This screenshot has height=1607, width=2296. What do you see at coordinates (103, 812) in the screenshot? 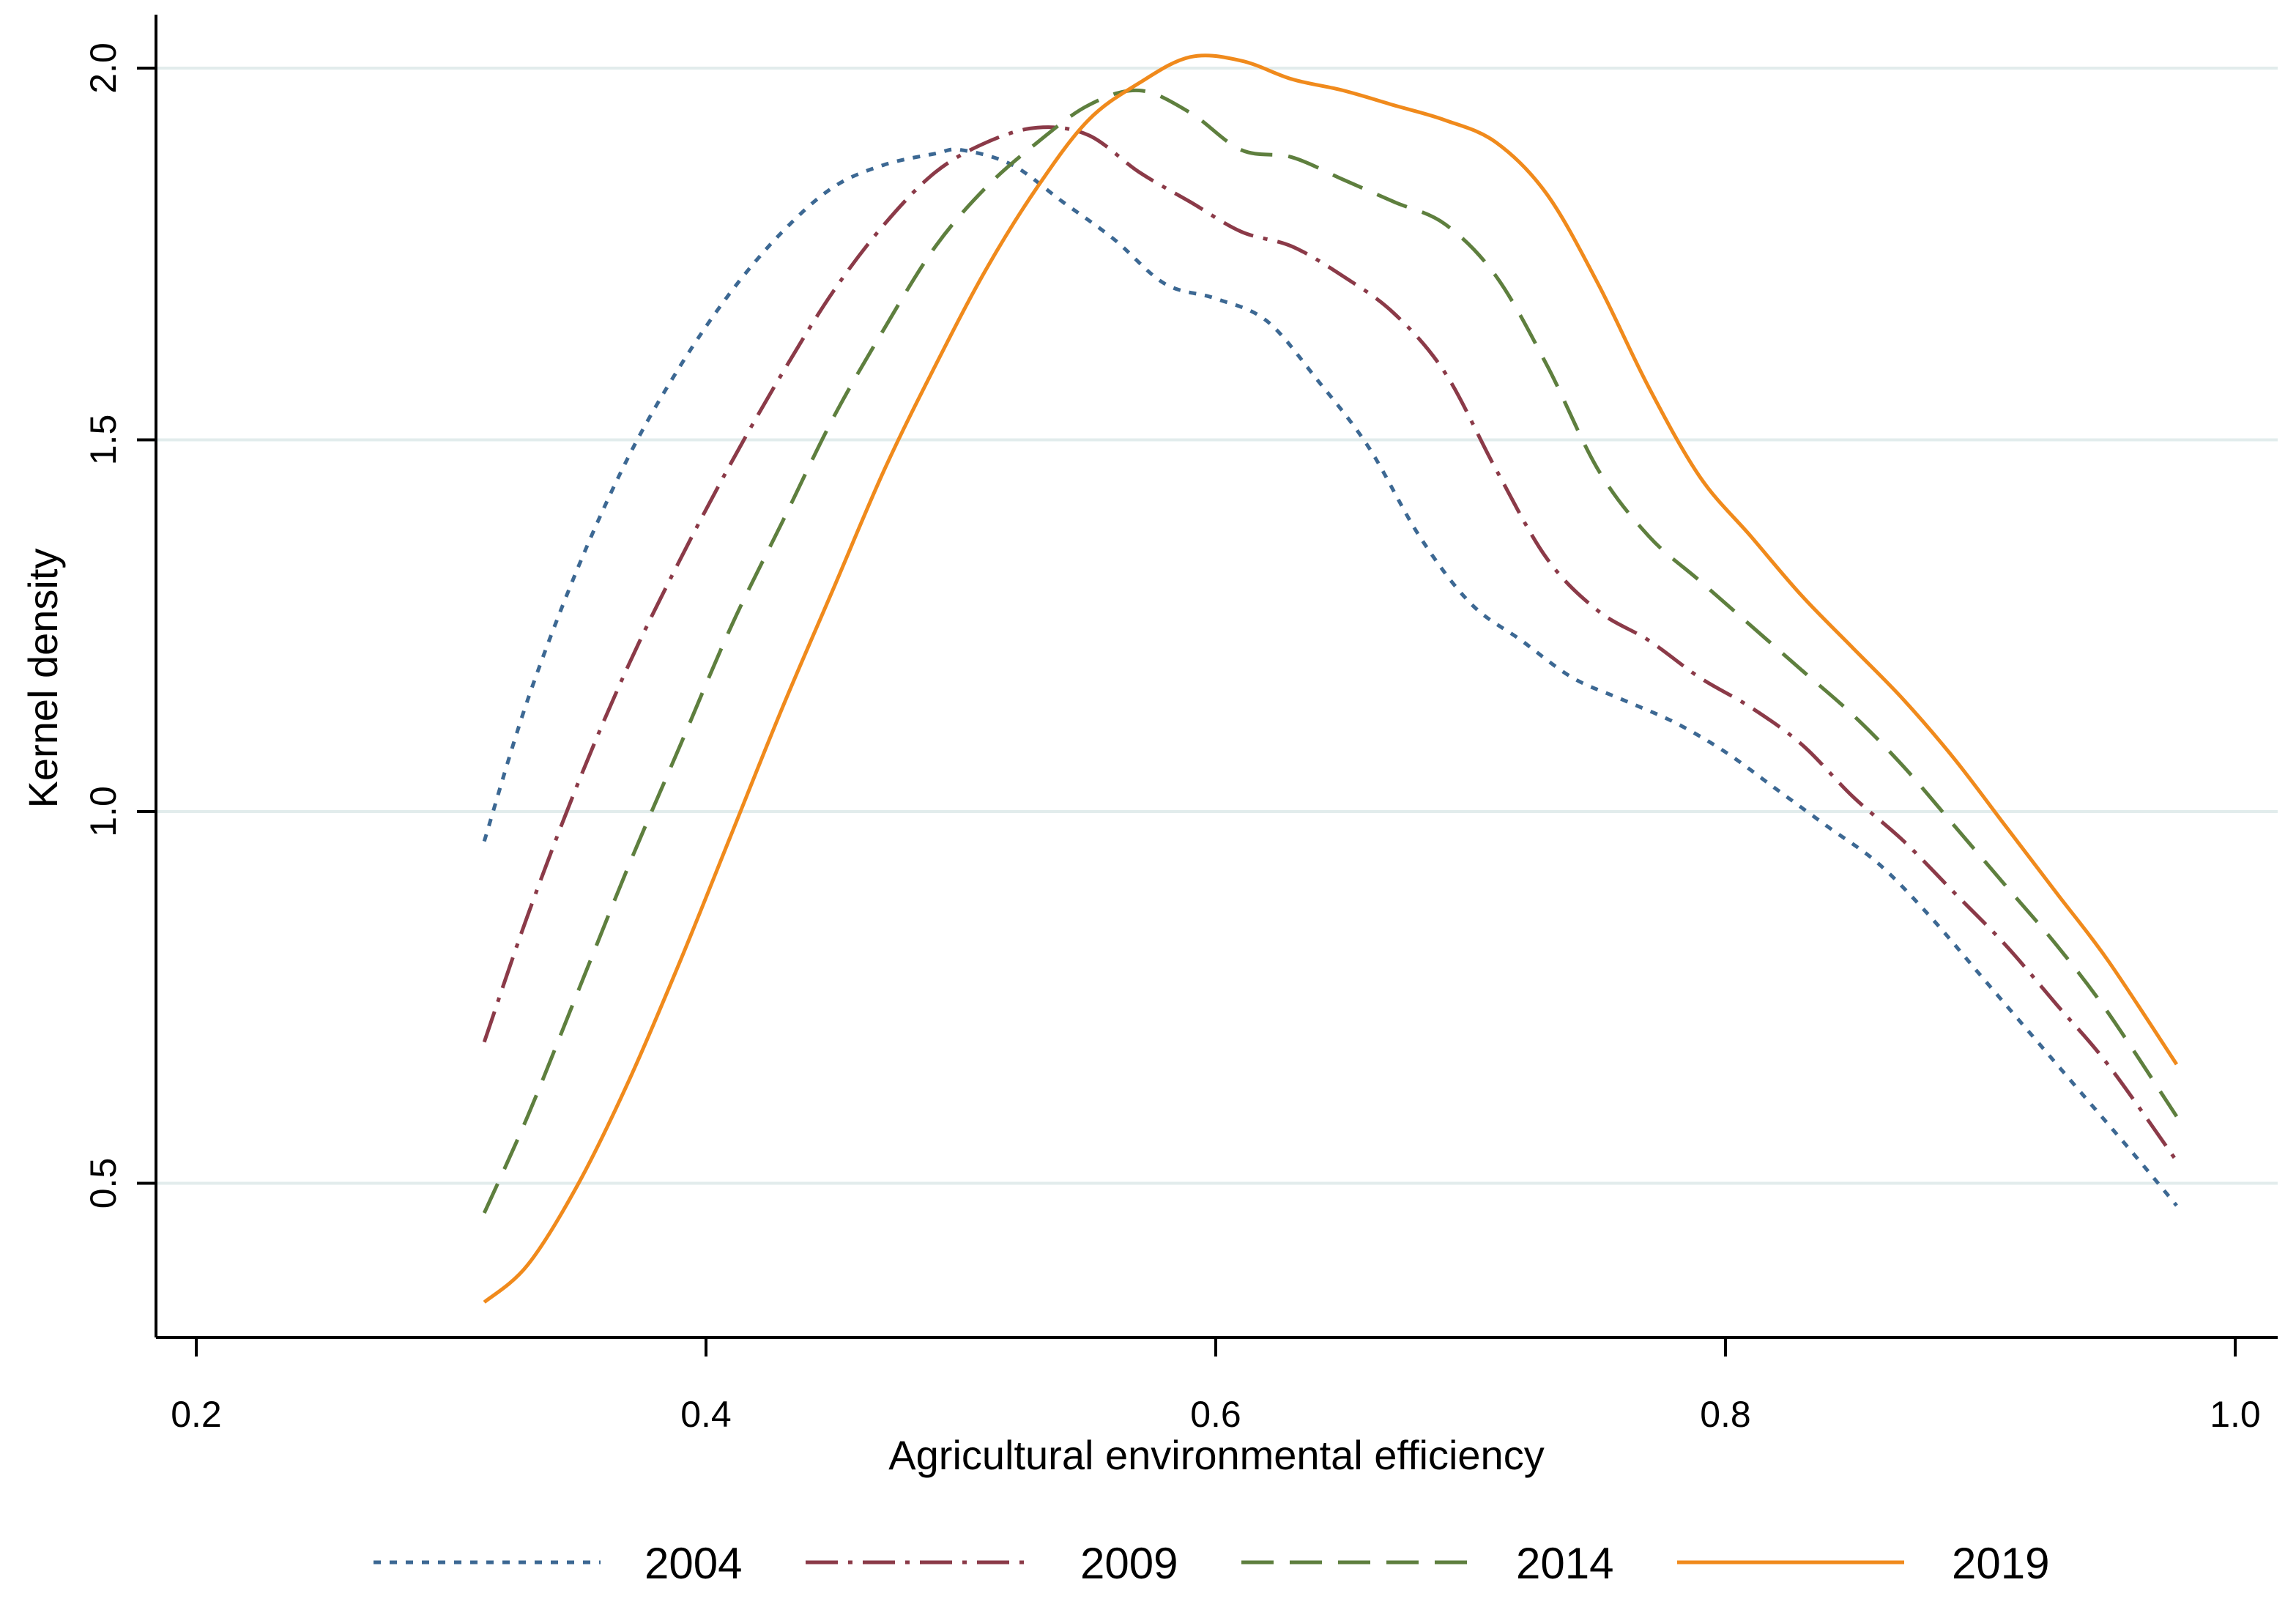
I see `y-tick-label: 1.0` at bounding box center [103, 812].